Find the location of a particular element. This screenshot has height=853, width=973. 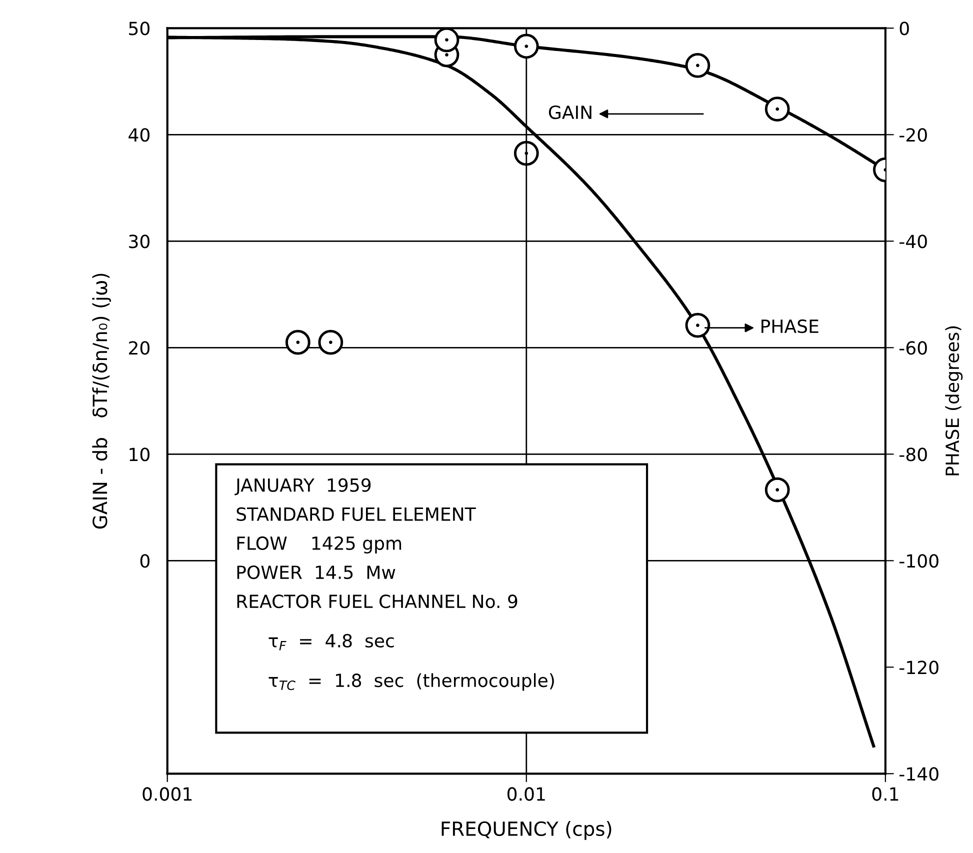

y-tick-label: 0 is located at coordinates (145, 561).